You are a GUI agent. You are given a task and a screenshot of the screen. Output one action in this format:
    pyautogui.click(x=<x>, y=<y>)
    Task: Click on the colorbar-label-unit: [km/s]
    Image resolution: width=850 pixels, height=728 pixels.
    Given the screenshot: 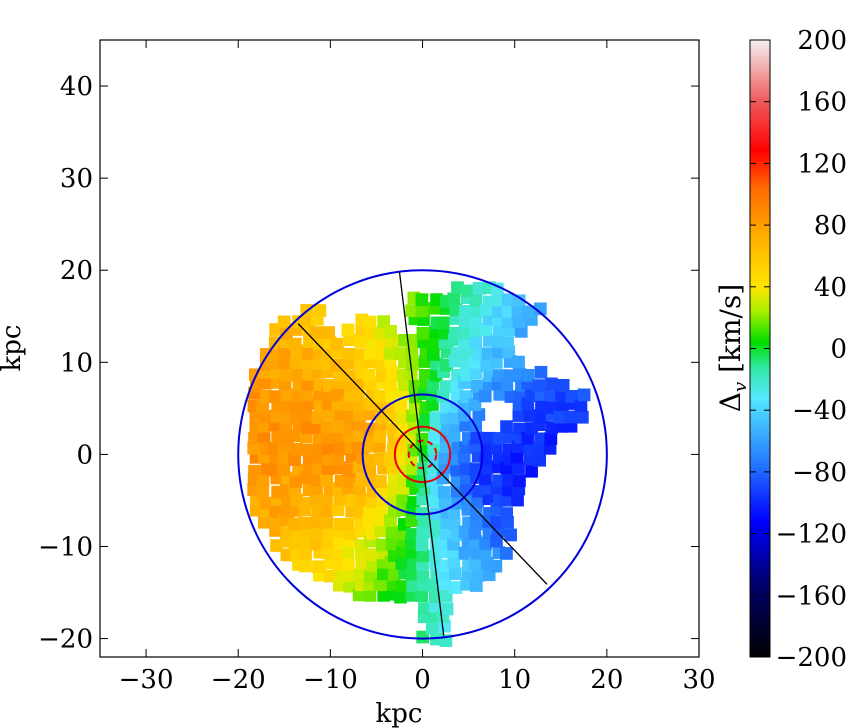 What is the action you would take?
    pyautogui.click(x=730, y=333)
    